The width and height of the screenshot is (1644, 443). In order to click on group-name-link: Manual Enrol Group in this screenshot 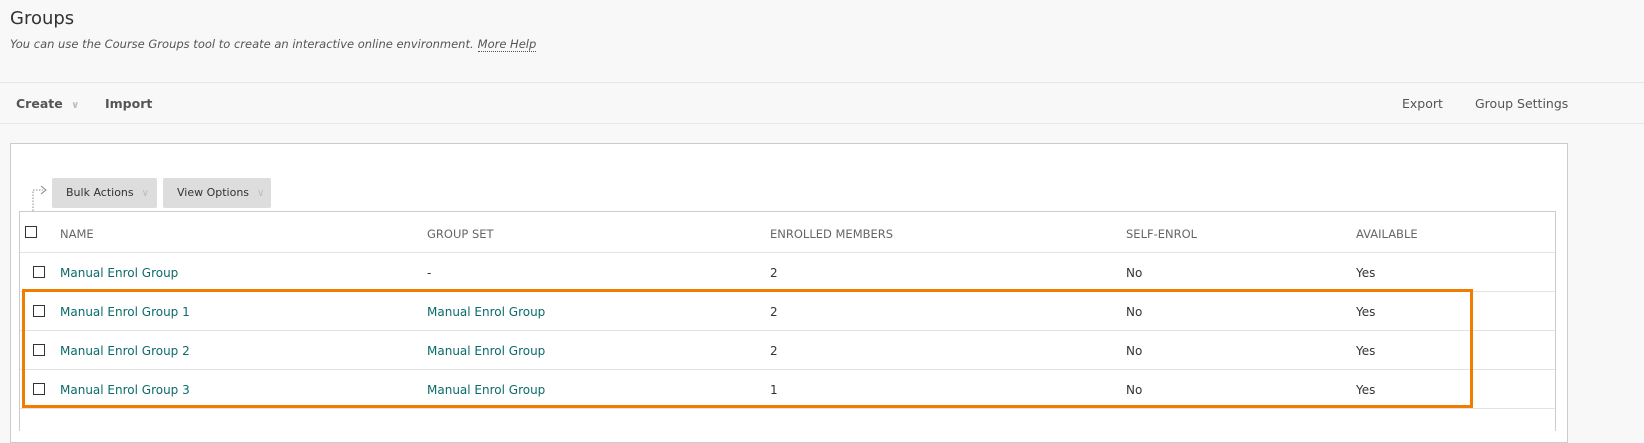, I will do `click(119, 273)`.